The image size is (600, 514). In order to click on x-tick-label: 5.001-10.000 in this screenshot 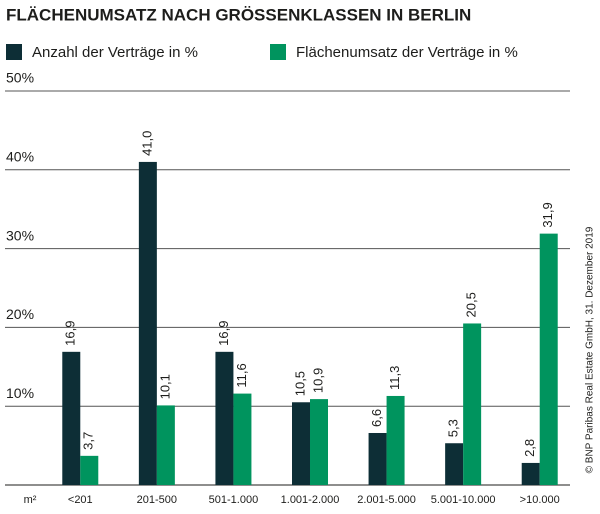, I will do `click(463, 500)`.